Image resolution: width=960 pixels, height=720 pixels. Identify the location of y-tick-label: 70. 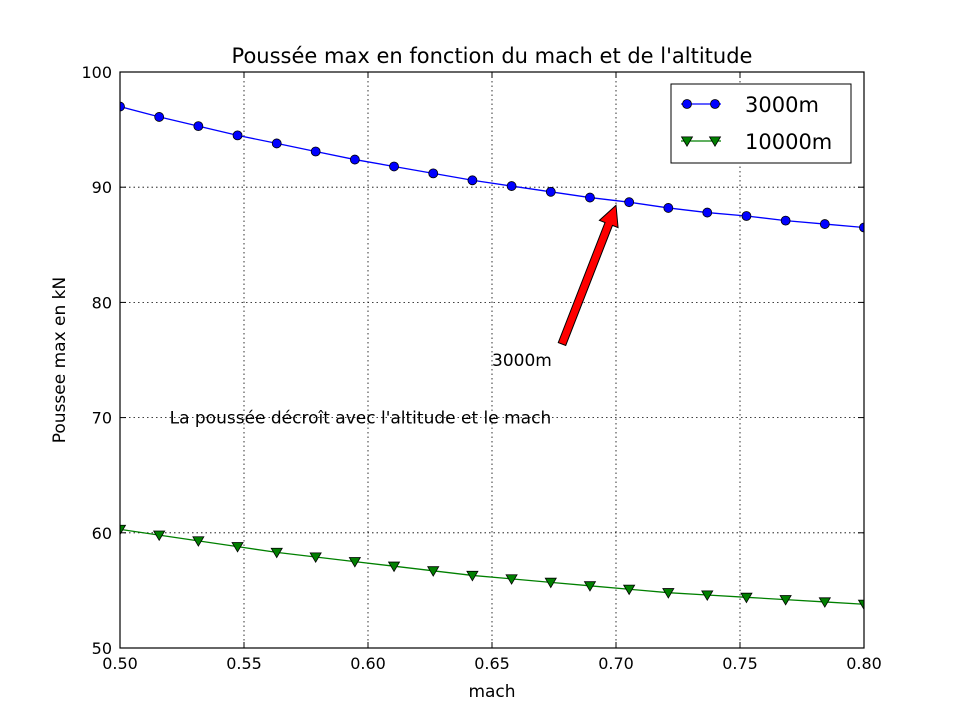
(102, 418).